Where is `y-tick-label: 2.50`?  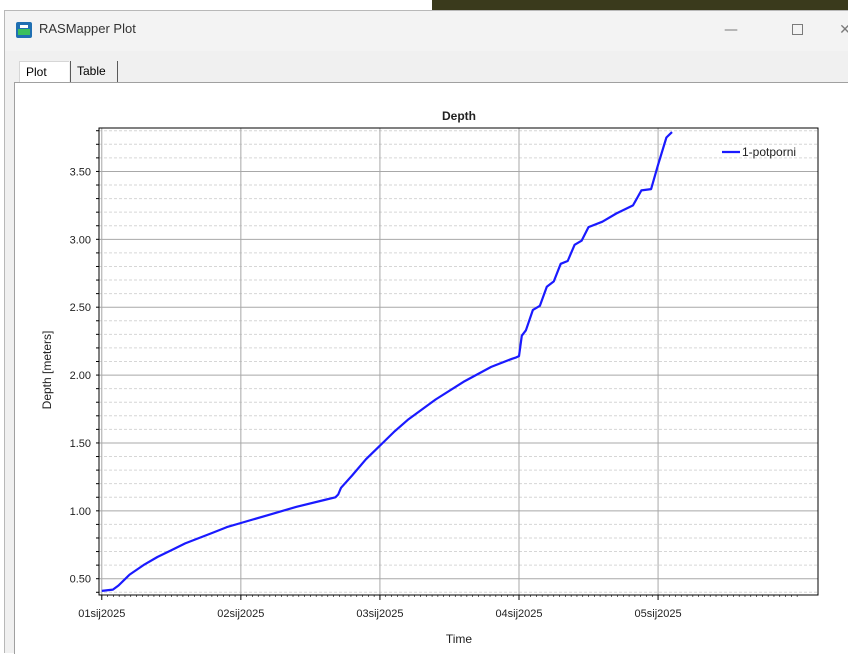
y-tick-label: 2.50 is located at coordinates (80, 308).